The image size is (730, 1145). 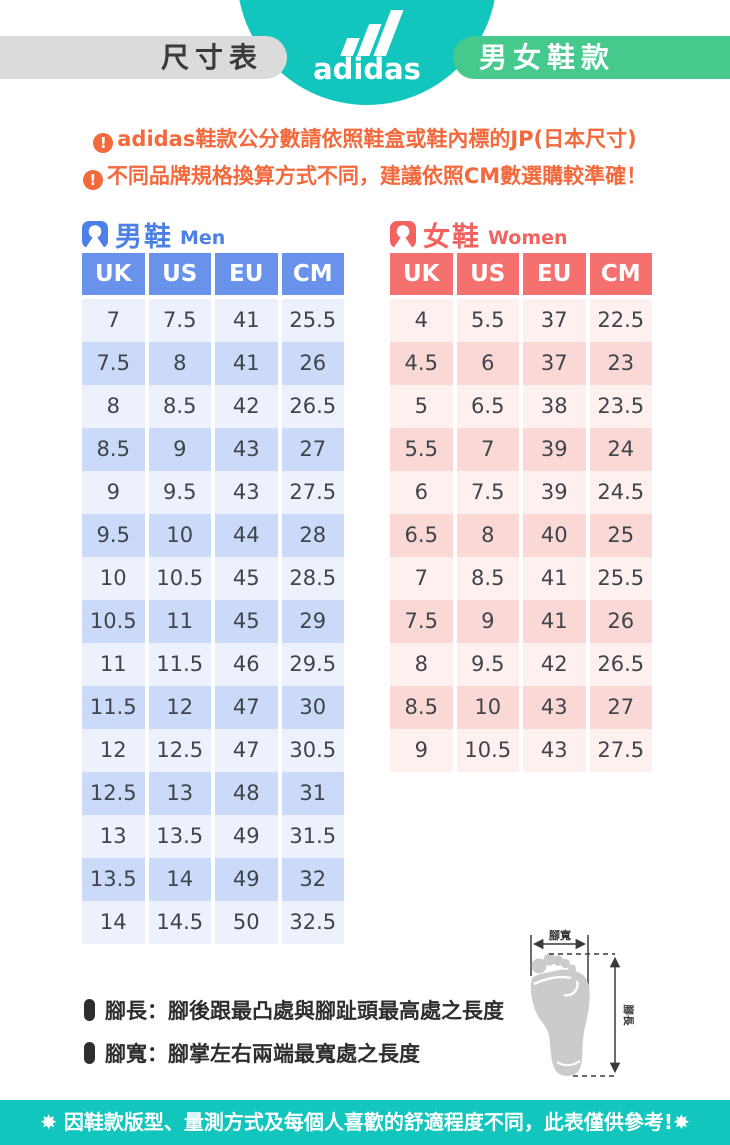 I want to click on table-cell: 24.5, so click(x=620, y=492).